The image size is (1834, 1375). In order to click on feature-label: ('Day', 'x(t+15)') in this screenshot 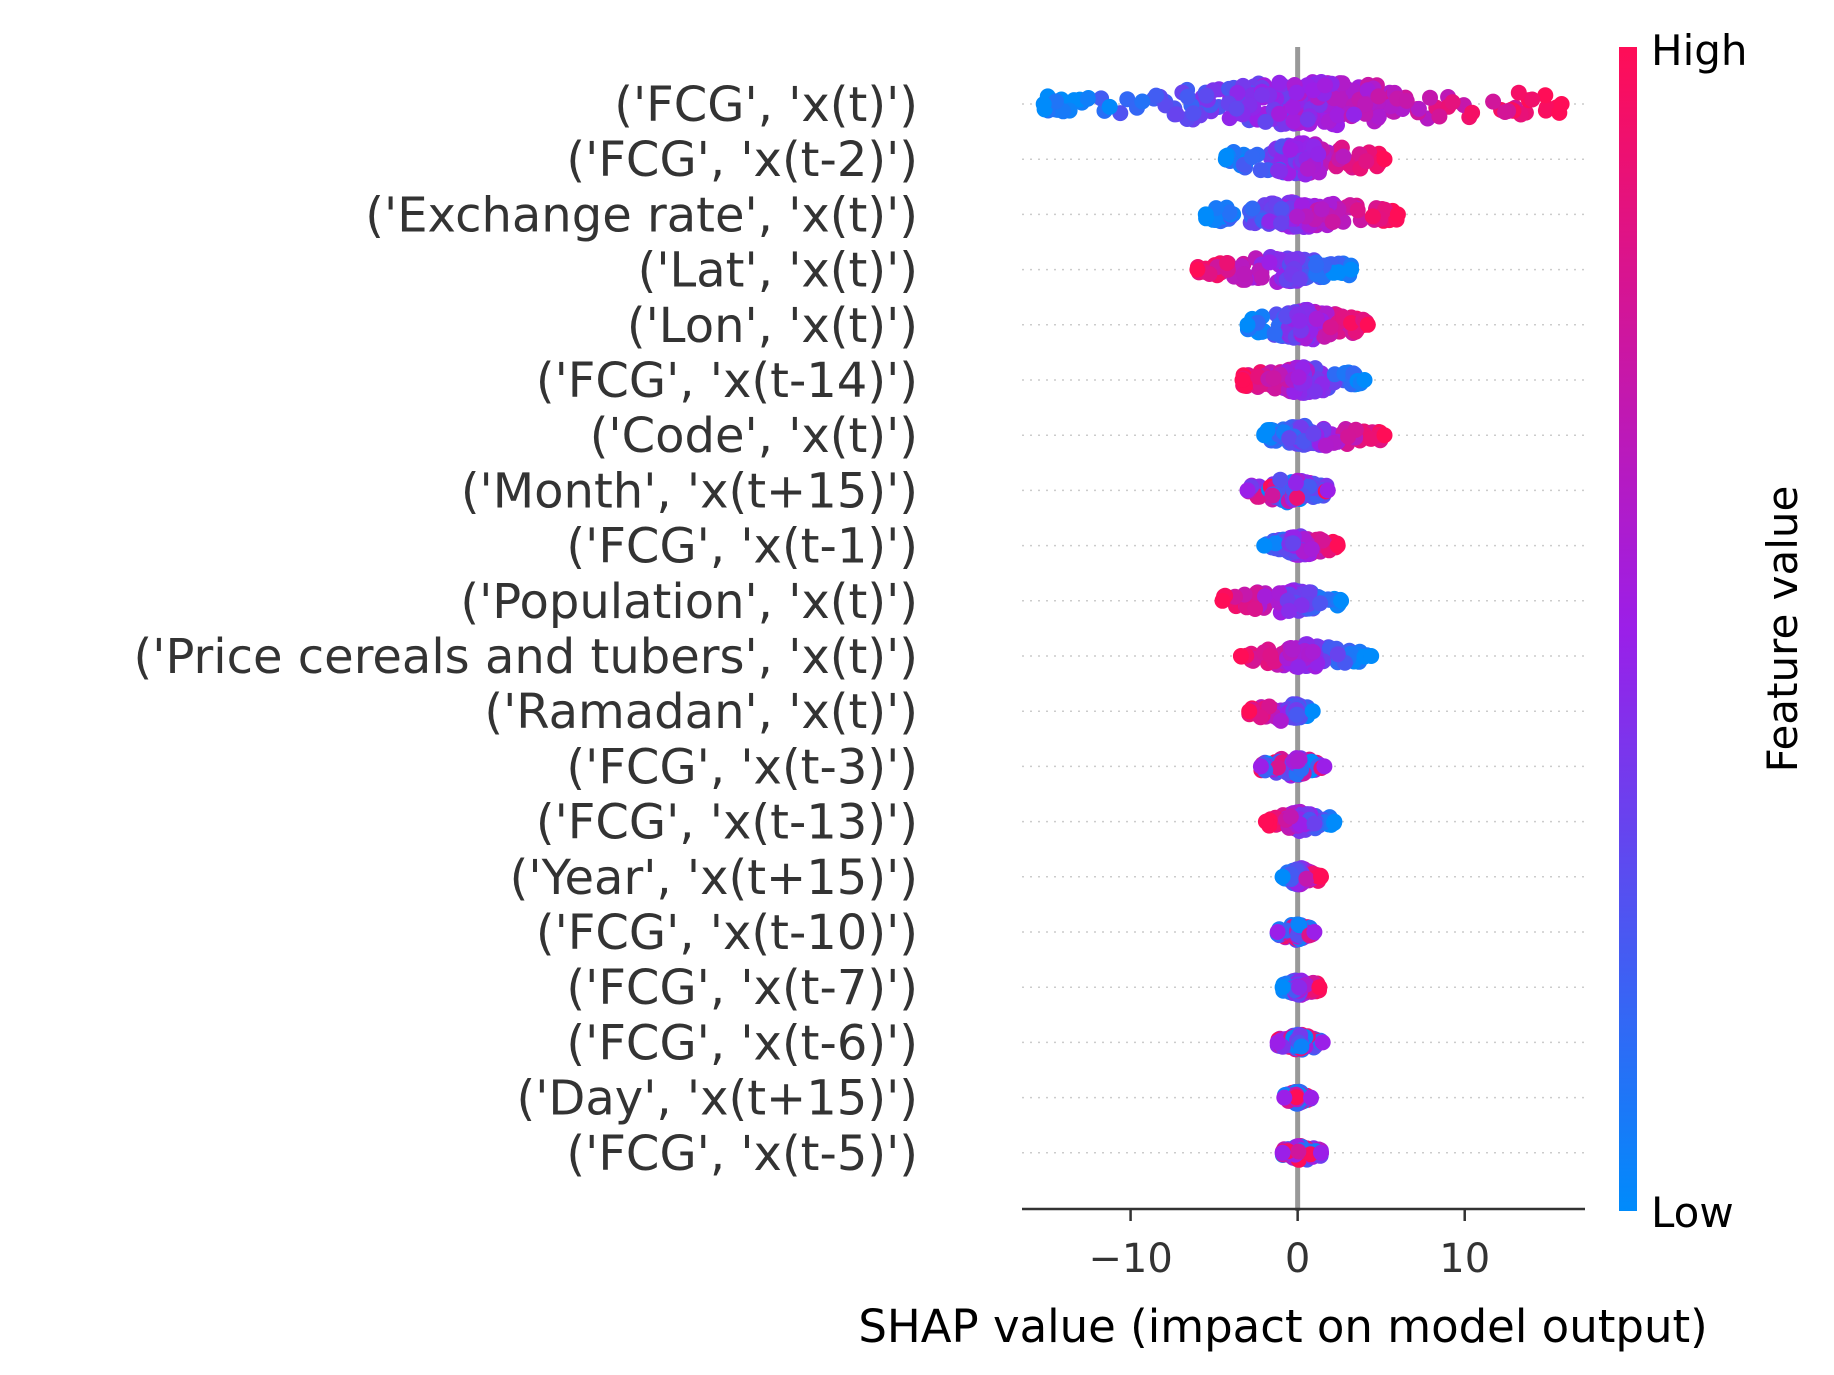, I will do `click(717, 1099)`.